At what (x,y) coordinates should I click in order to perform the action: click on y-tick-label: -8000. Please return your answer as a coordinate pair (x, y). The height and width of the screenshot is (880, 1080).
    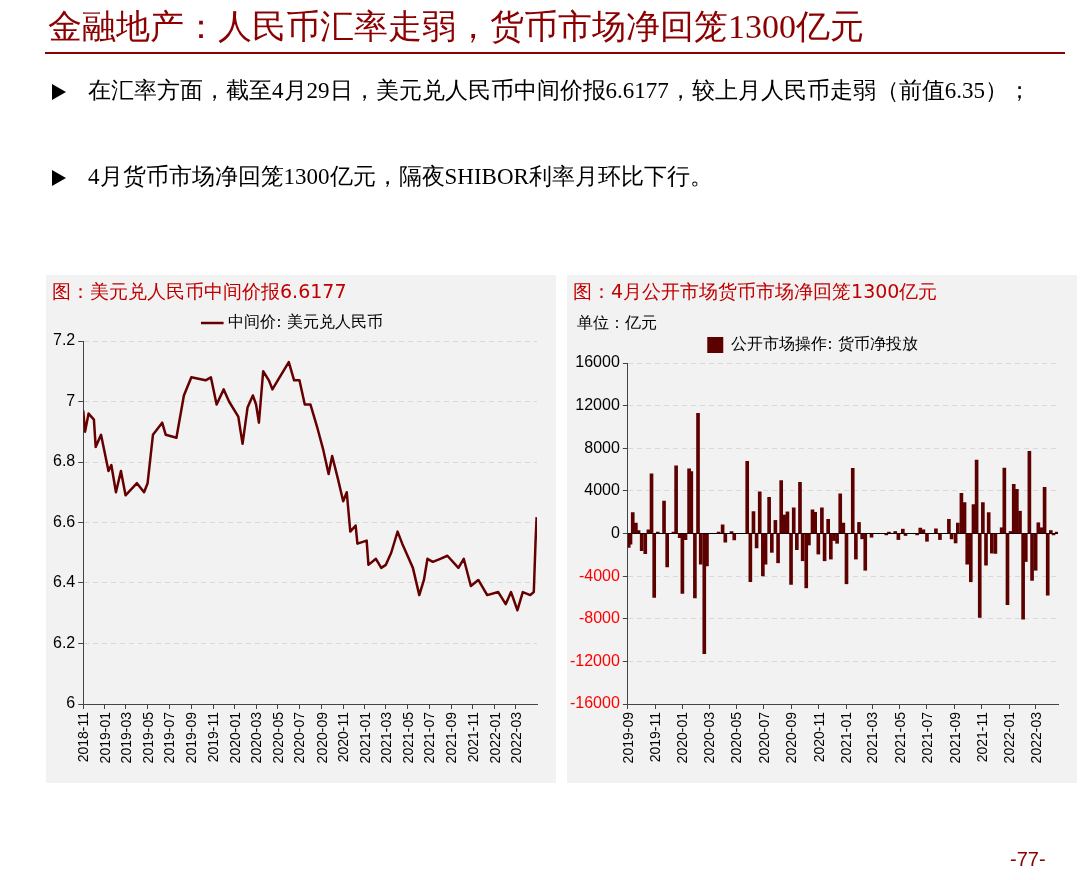
    Looking at the image, I should click on (599, 618).